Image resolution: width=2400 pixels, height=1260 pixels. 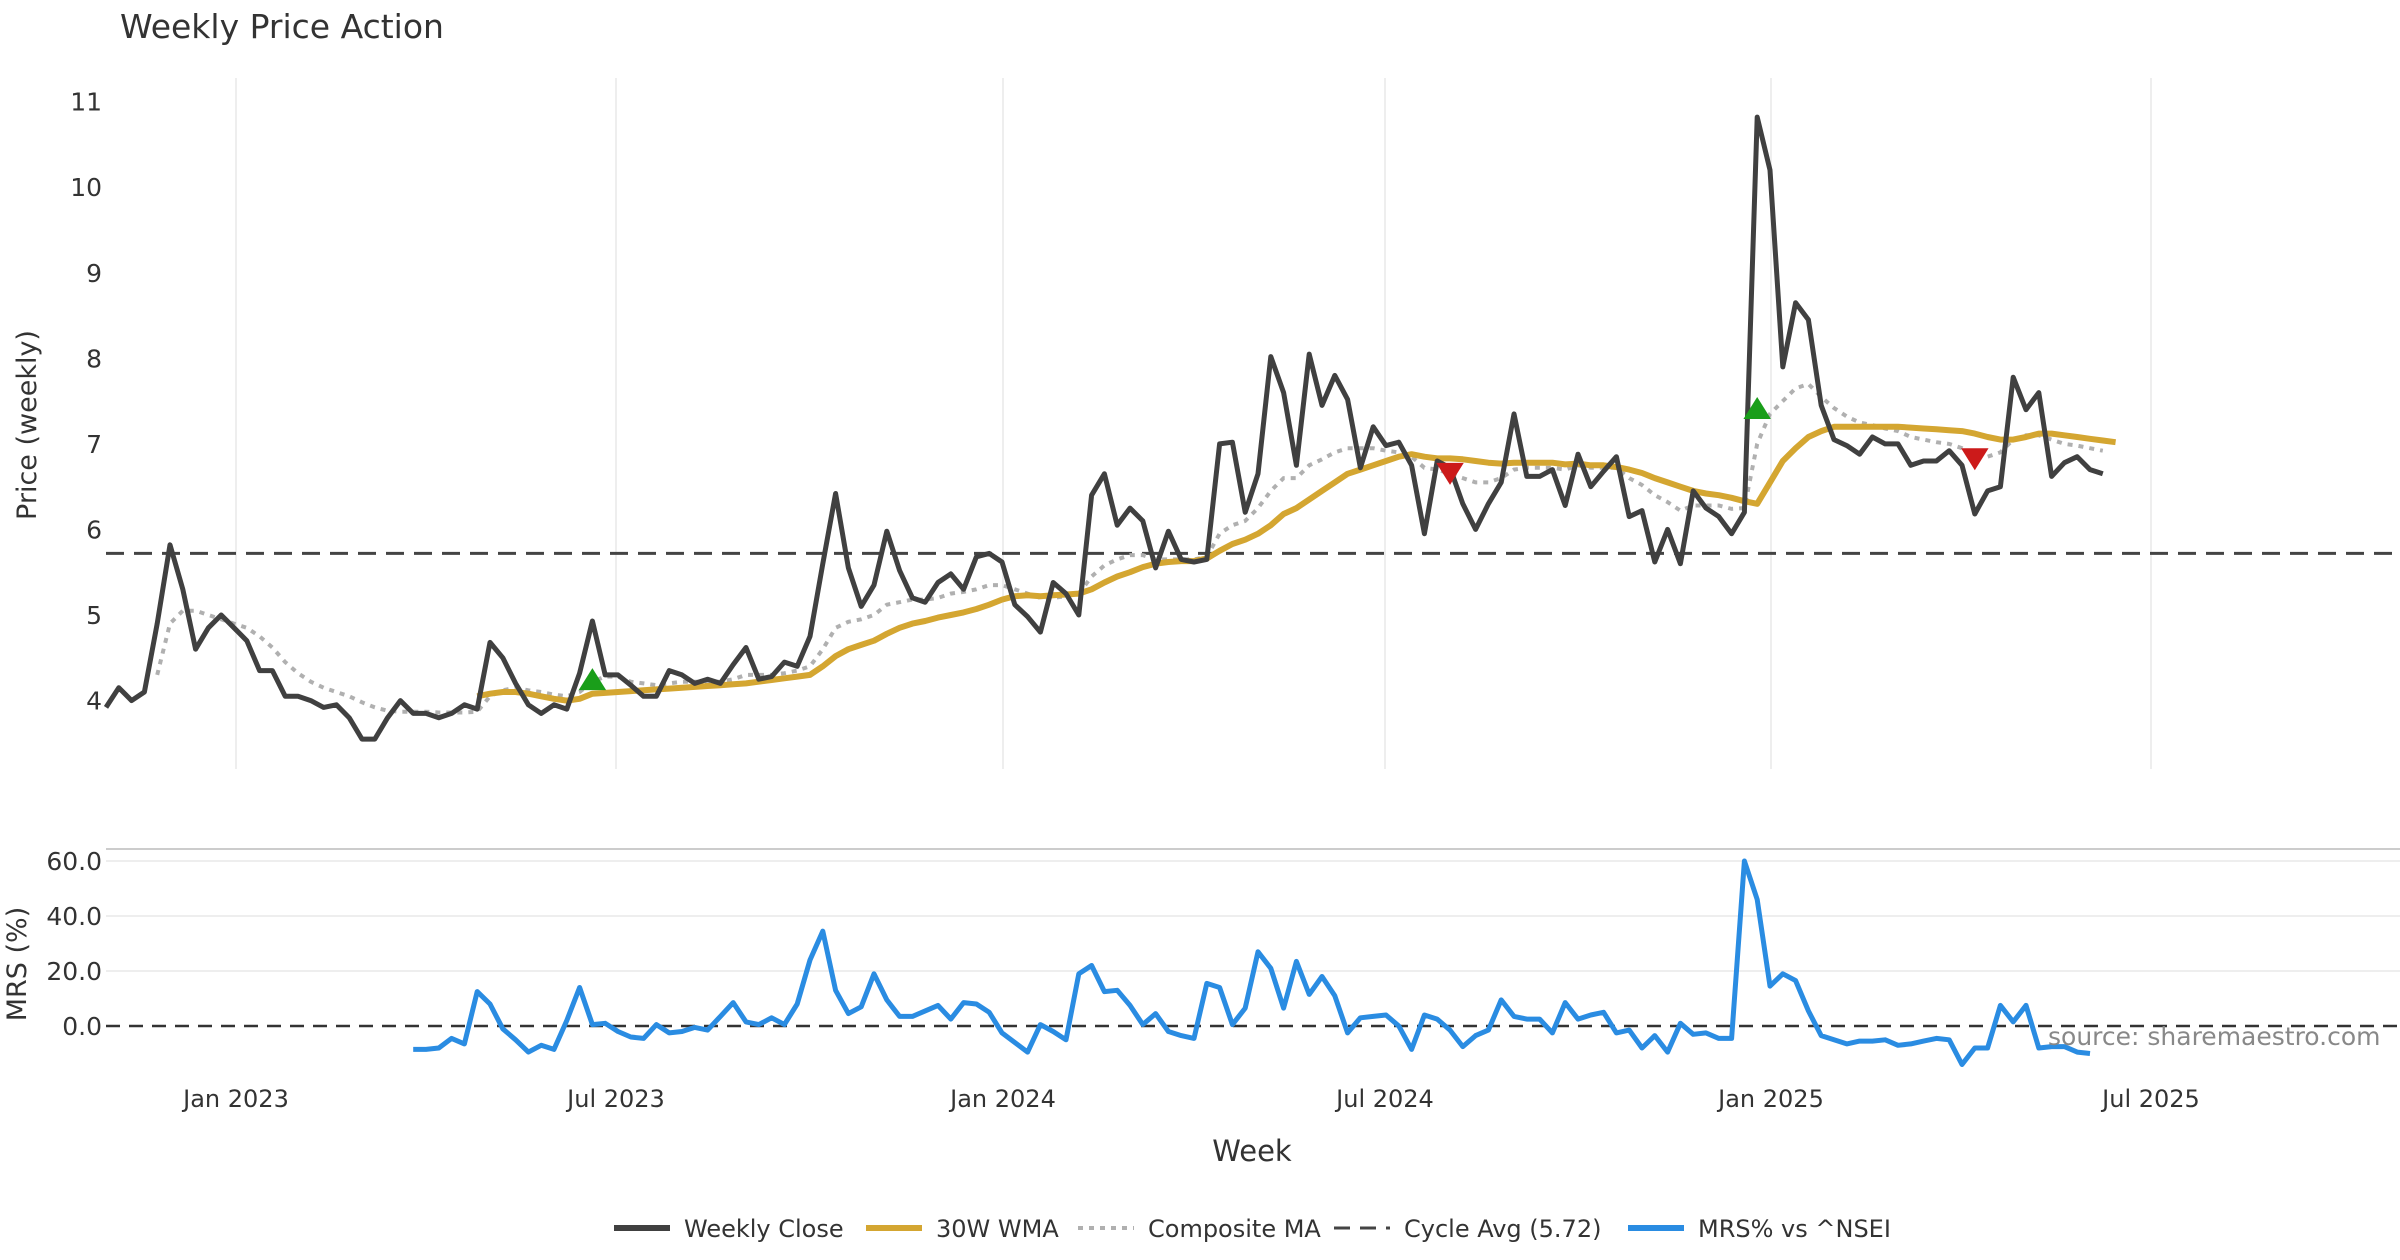 What do you see at coordinates (94, 615) in the screenshot?
I see `price-y-tick-label: 5` at bounding box center [94, 615].